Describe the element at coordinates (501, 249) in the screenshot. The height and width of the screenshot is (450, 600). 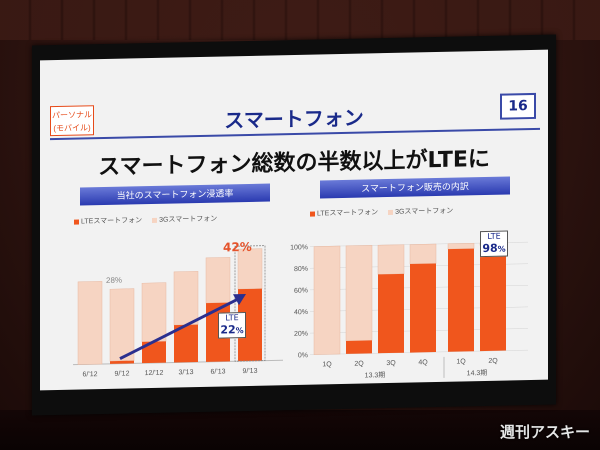
I see `right-callout-unit: %` at that location.